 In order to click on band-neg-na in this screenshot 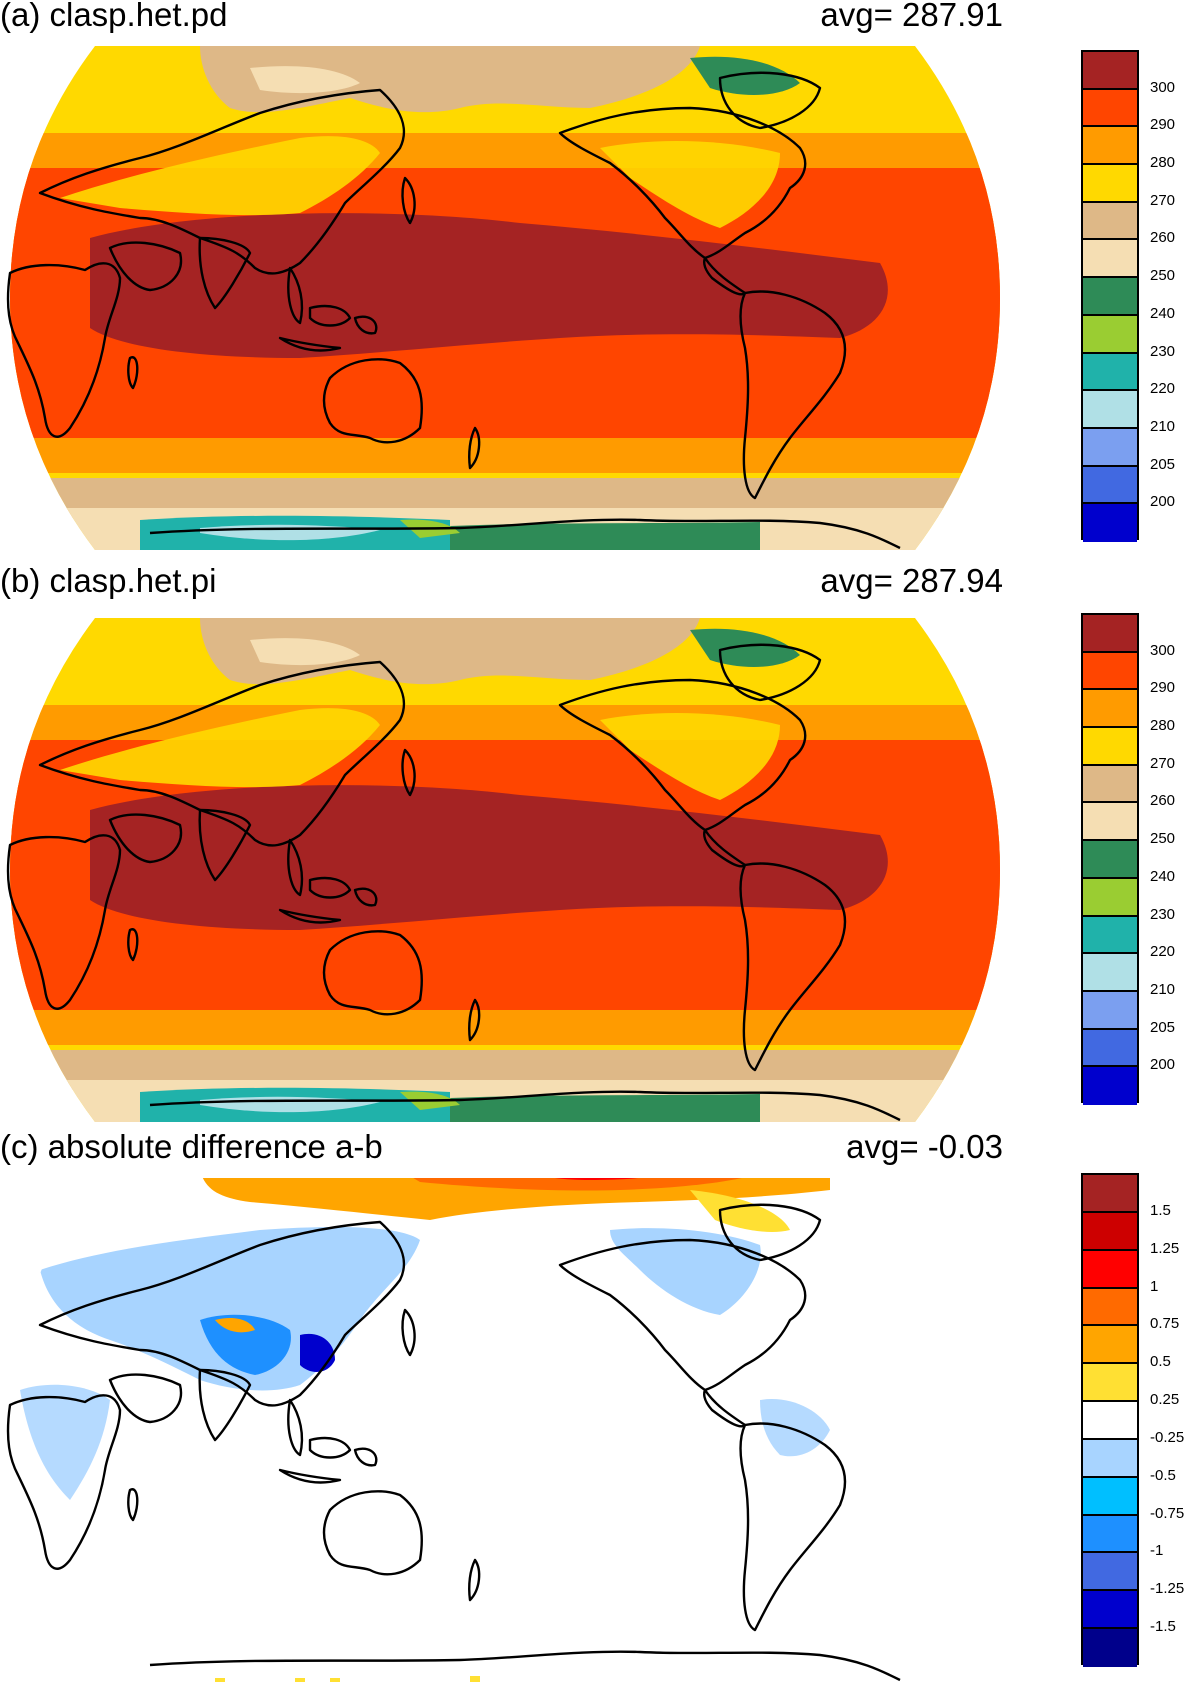, I will do `click(685, 1271)`.